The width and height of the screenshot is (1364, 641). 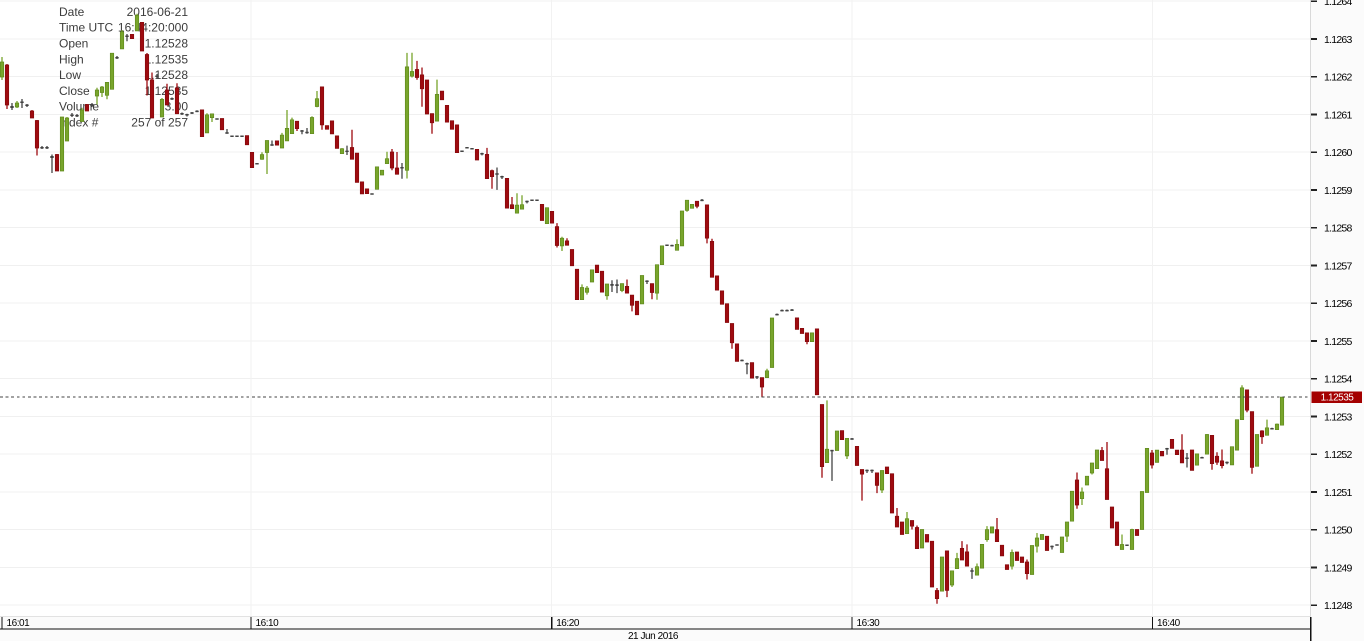 I want to click on svg-text: Open, so click(x=73, y=44).